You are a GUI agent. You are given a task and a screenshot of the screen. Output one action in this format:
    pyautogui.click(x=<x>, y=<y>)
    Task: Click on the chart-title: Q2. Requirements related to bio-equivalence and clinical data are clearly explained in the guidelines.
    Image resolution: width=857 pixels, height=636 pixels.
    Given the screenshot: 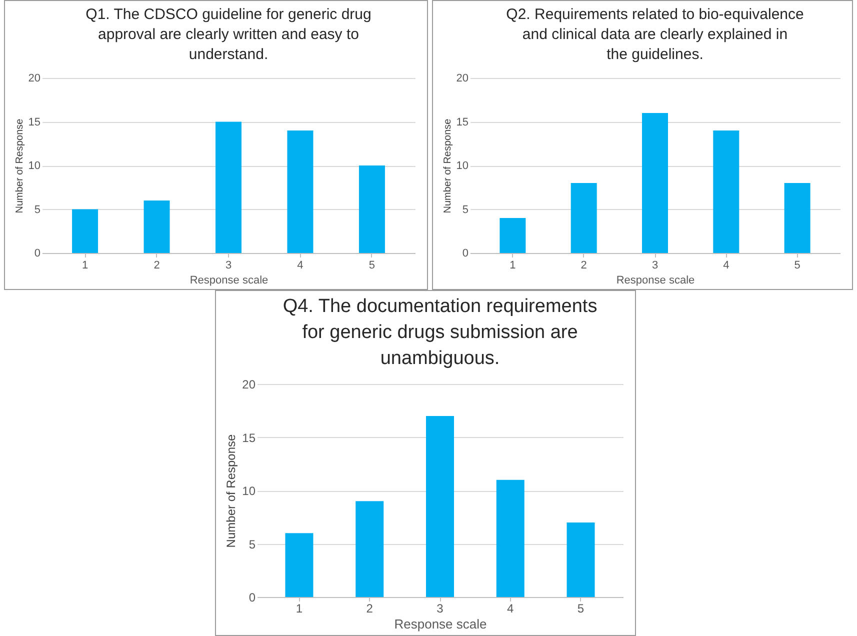 What is the action you would take?
    pyautogui.click(x=655, y=34)
    